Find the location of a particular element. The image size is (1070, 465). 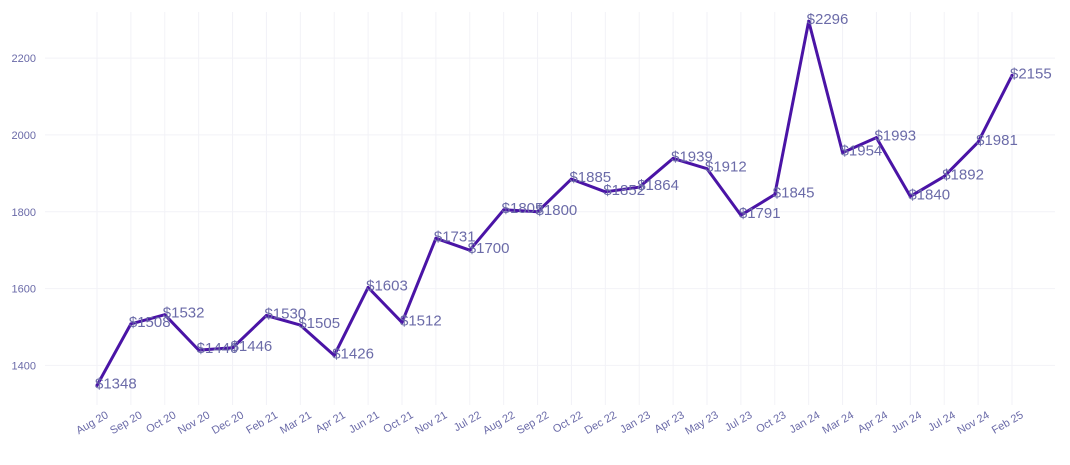

data-label: $1348 is located at coordinates (116, 383).